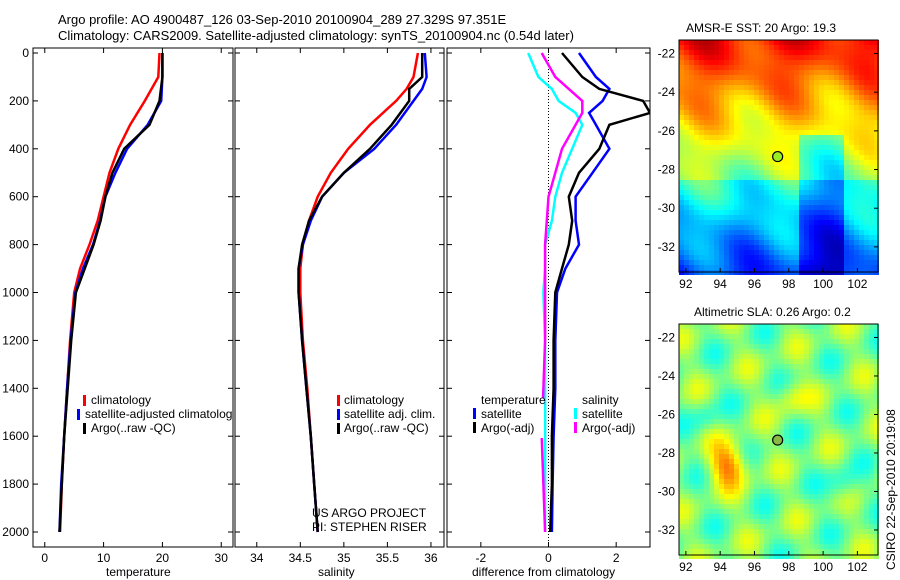 The image size is (900, 580). I want to click on x-tick-label: 102, so click(857, 284).